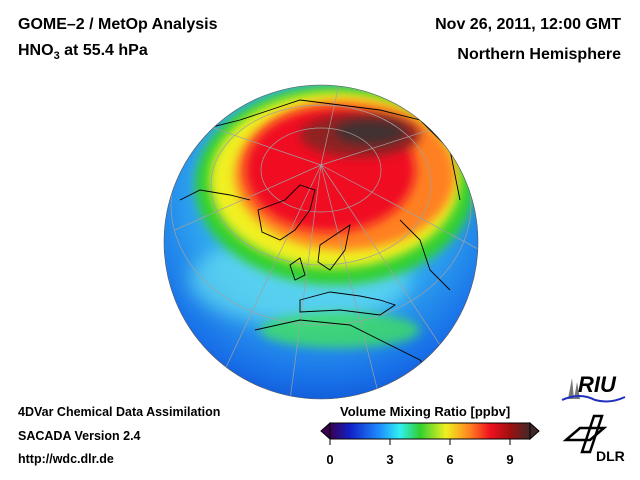  What do you see at coordinates (510, 459) in the screenshot?
I see `colorbar-tick-label: 9` at bounding box center [510, 459].